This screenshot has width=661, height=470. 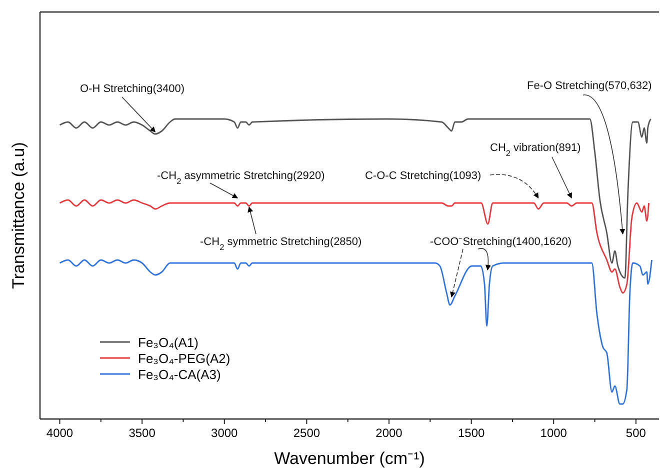 What do you see at coordinates (423, 176) in the screenshot?
I see `annotation: C-O-C Stretching(1093)` at bounding box center [423, 176].